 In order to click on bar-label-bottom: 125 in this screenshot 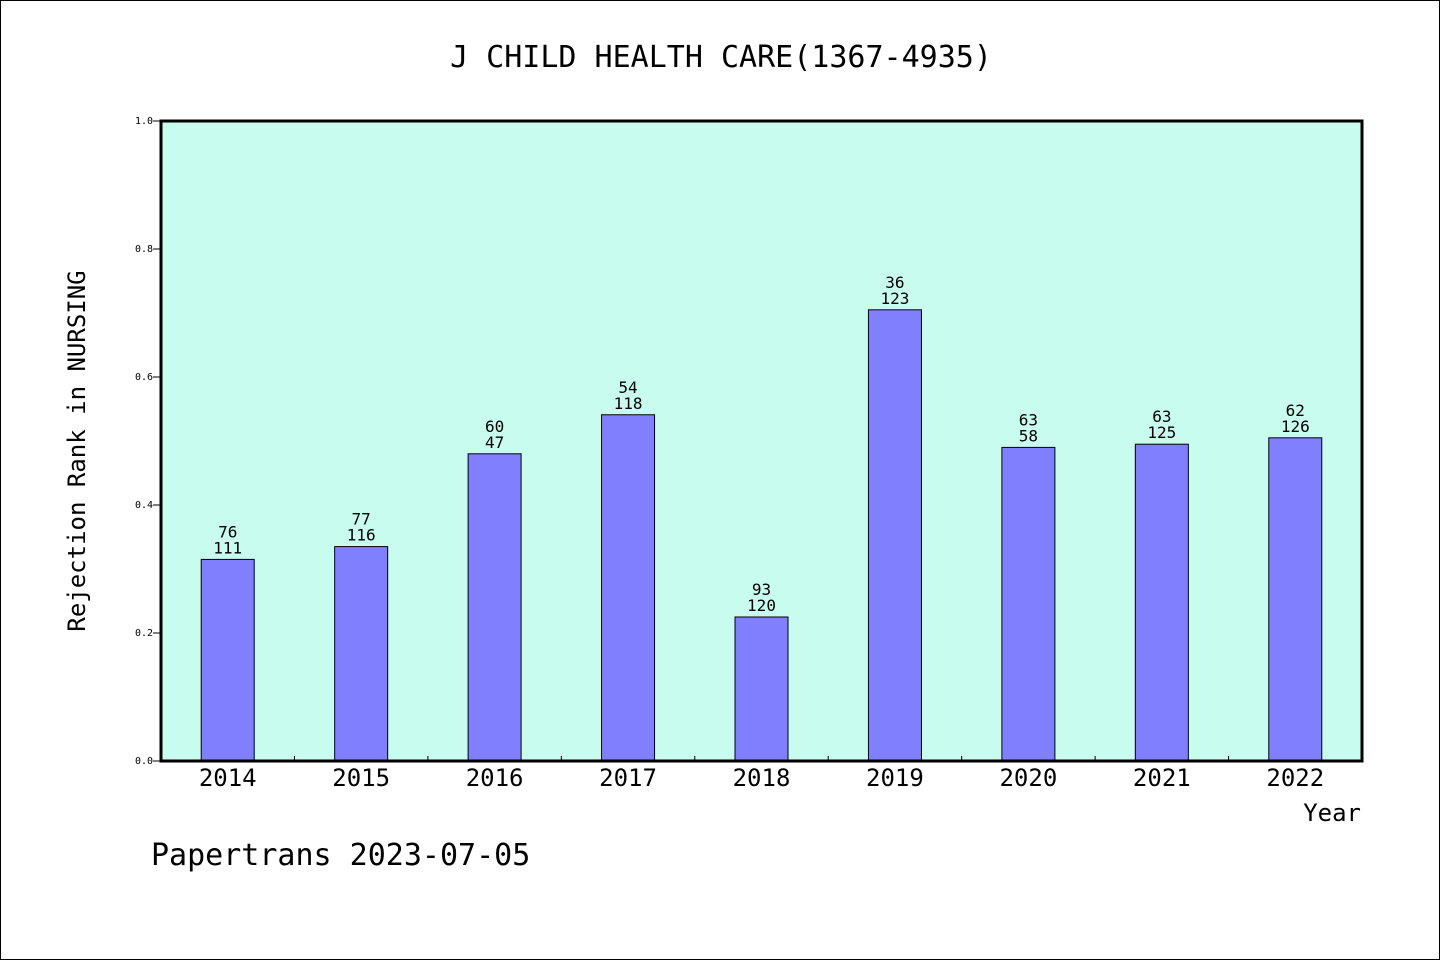, I will do `click(1161, 432)`.